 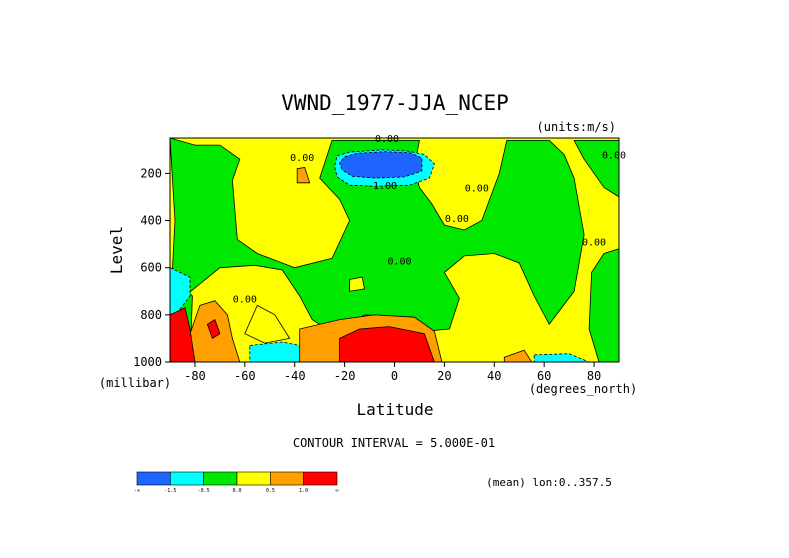 I want to click on y-tick-label: 600, so click(x=151, y=268).